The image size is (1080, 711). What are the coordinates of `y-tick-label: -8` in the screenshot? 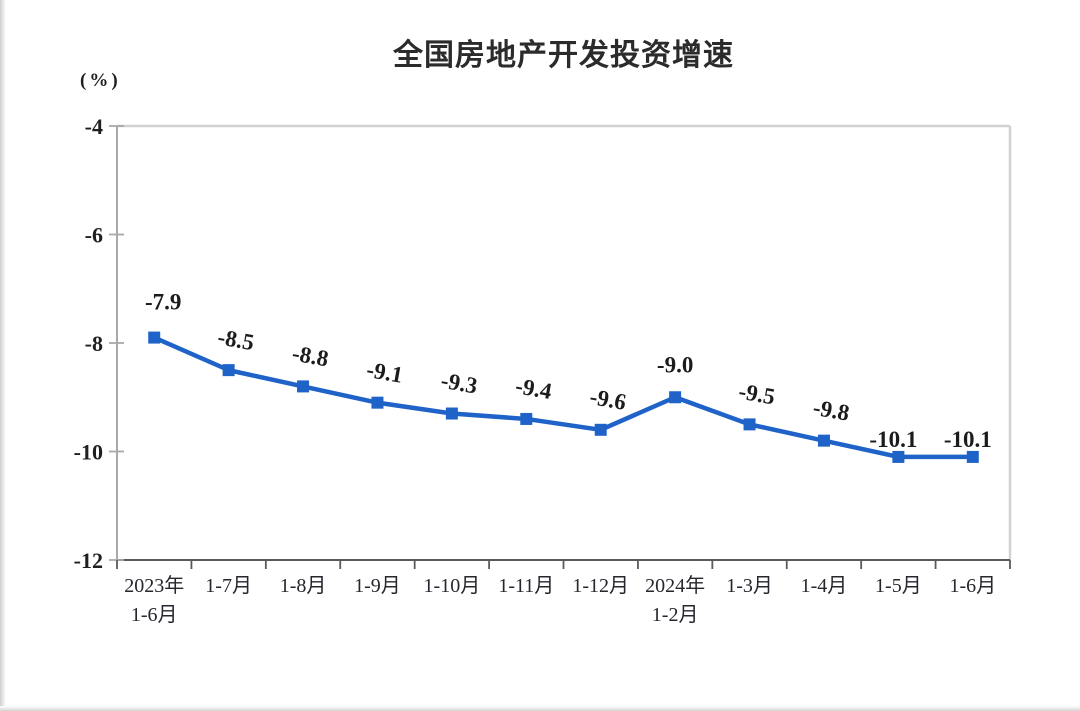 It's located at (94, 343).